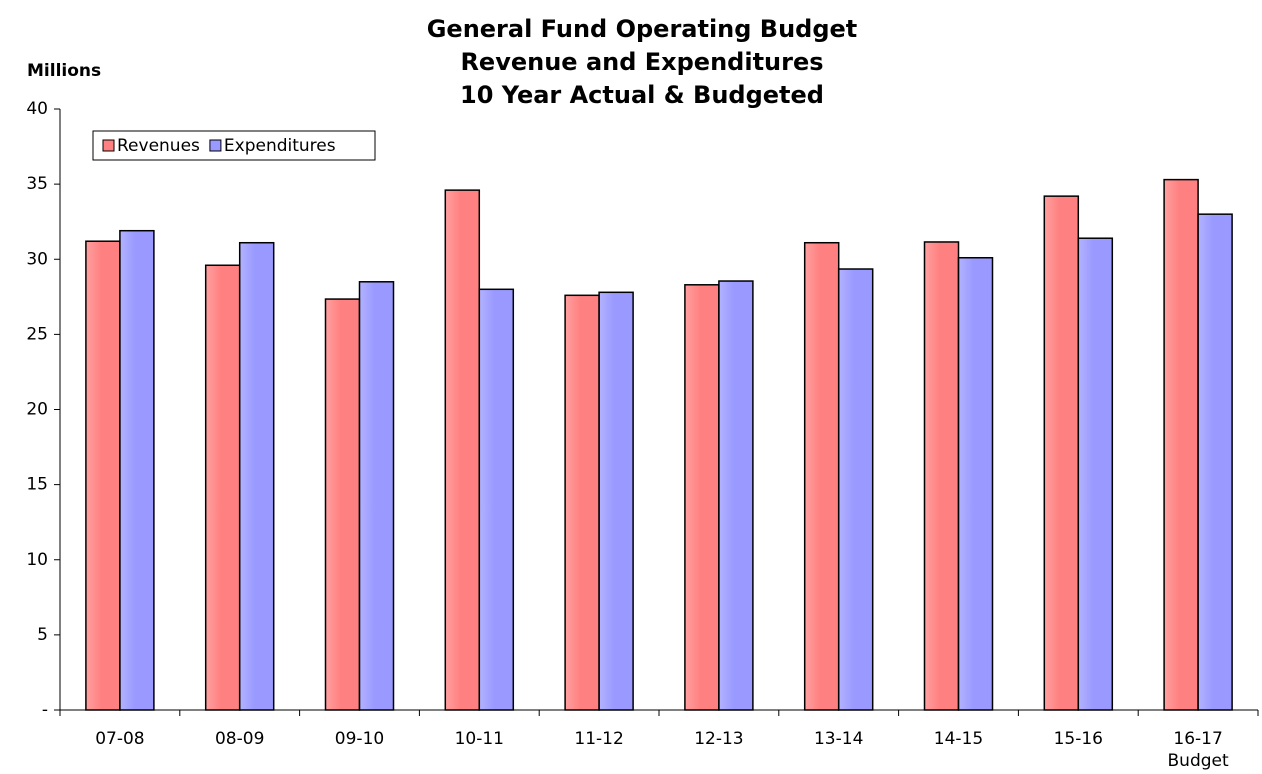 This screenshot has width=1262, height=774. Describe the element at coordinates (37, 184) in the screenshot. I see `y-tick-label: 35` at that location.